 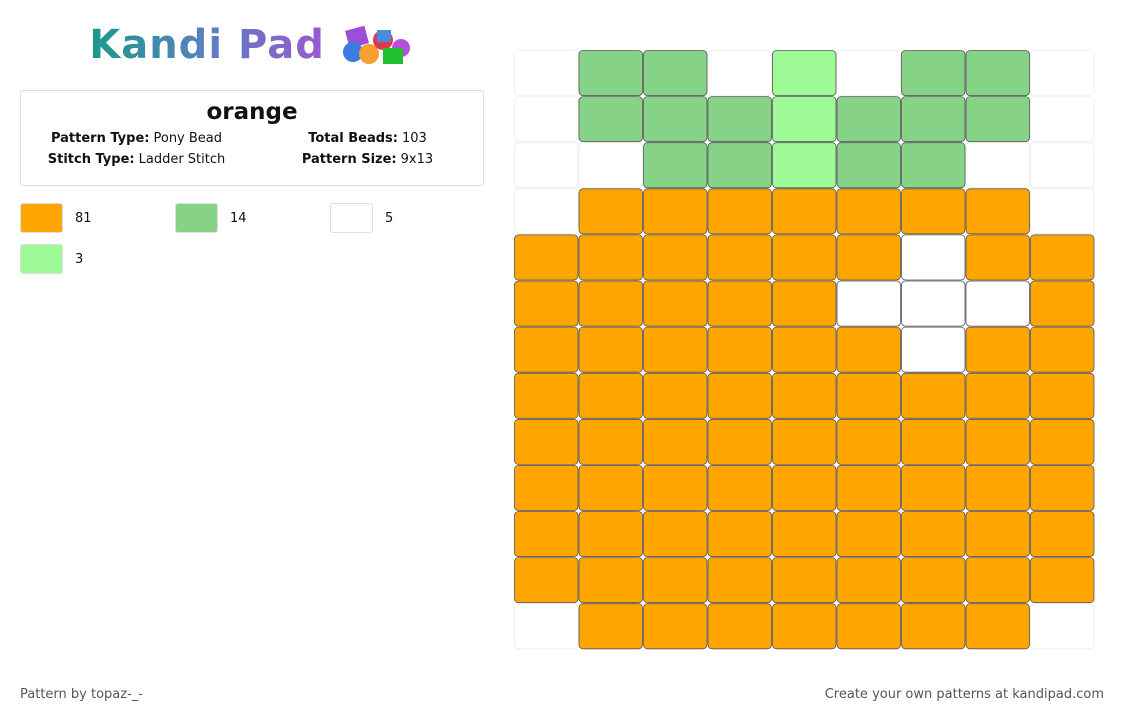 What do you see at coordinates (353, 138) in the screenshot?
I see `info-label: Total Beads:` at bounding box center [353, 138].